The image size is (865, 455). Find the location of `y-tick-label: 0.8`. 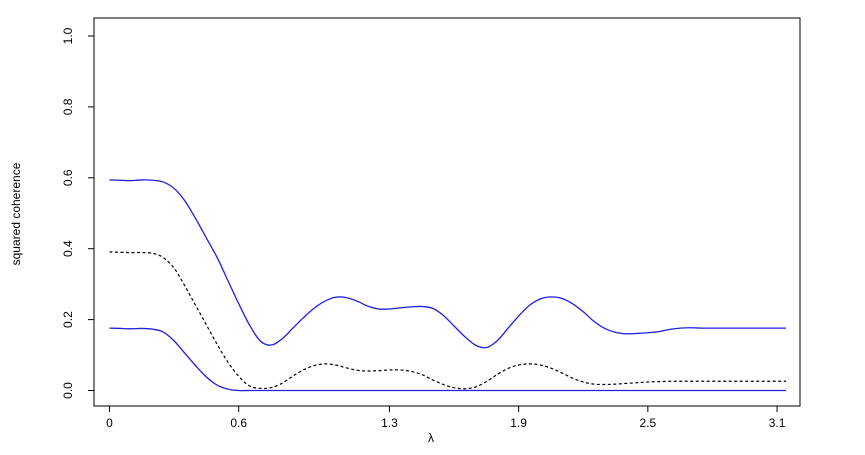

y-tick-label: 0.8 is located at coordinates (68, 106).